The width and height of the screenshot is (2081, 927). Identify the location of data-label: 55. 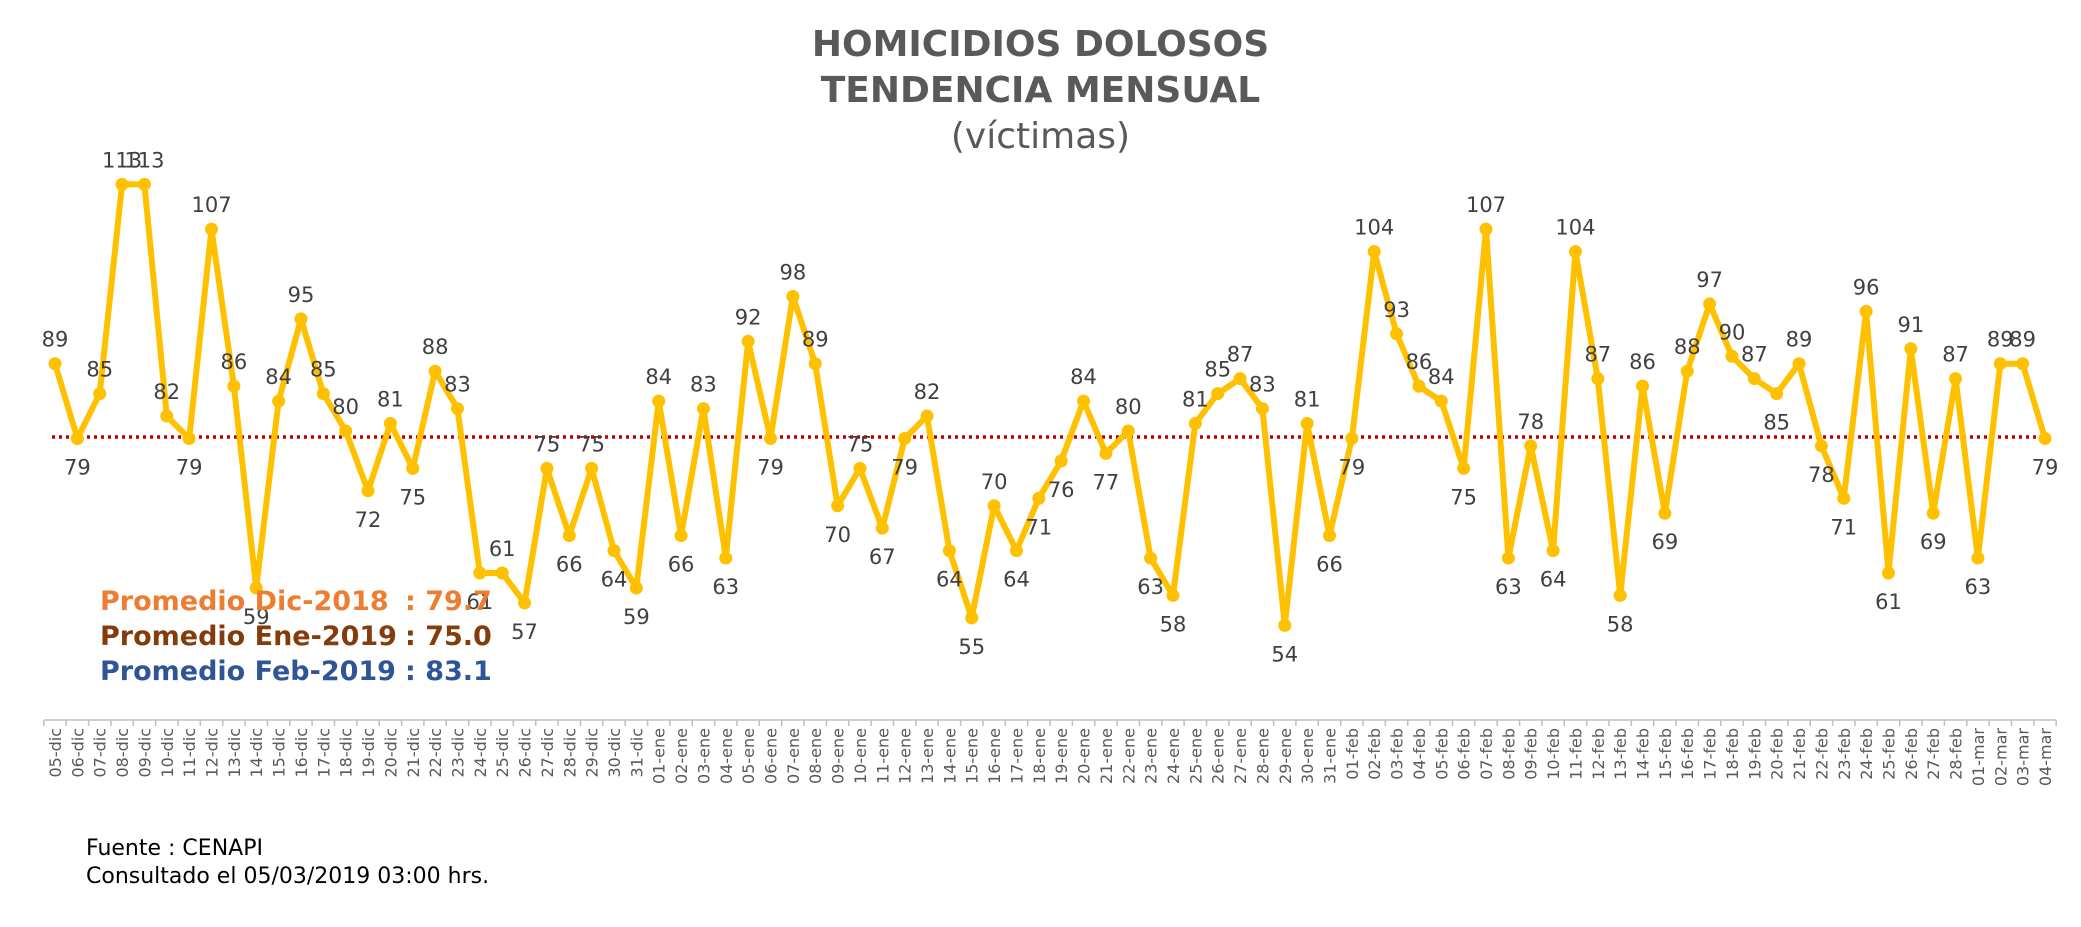
(971, 647).